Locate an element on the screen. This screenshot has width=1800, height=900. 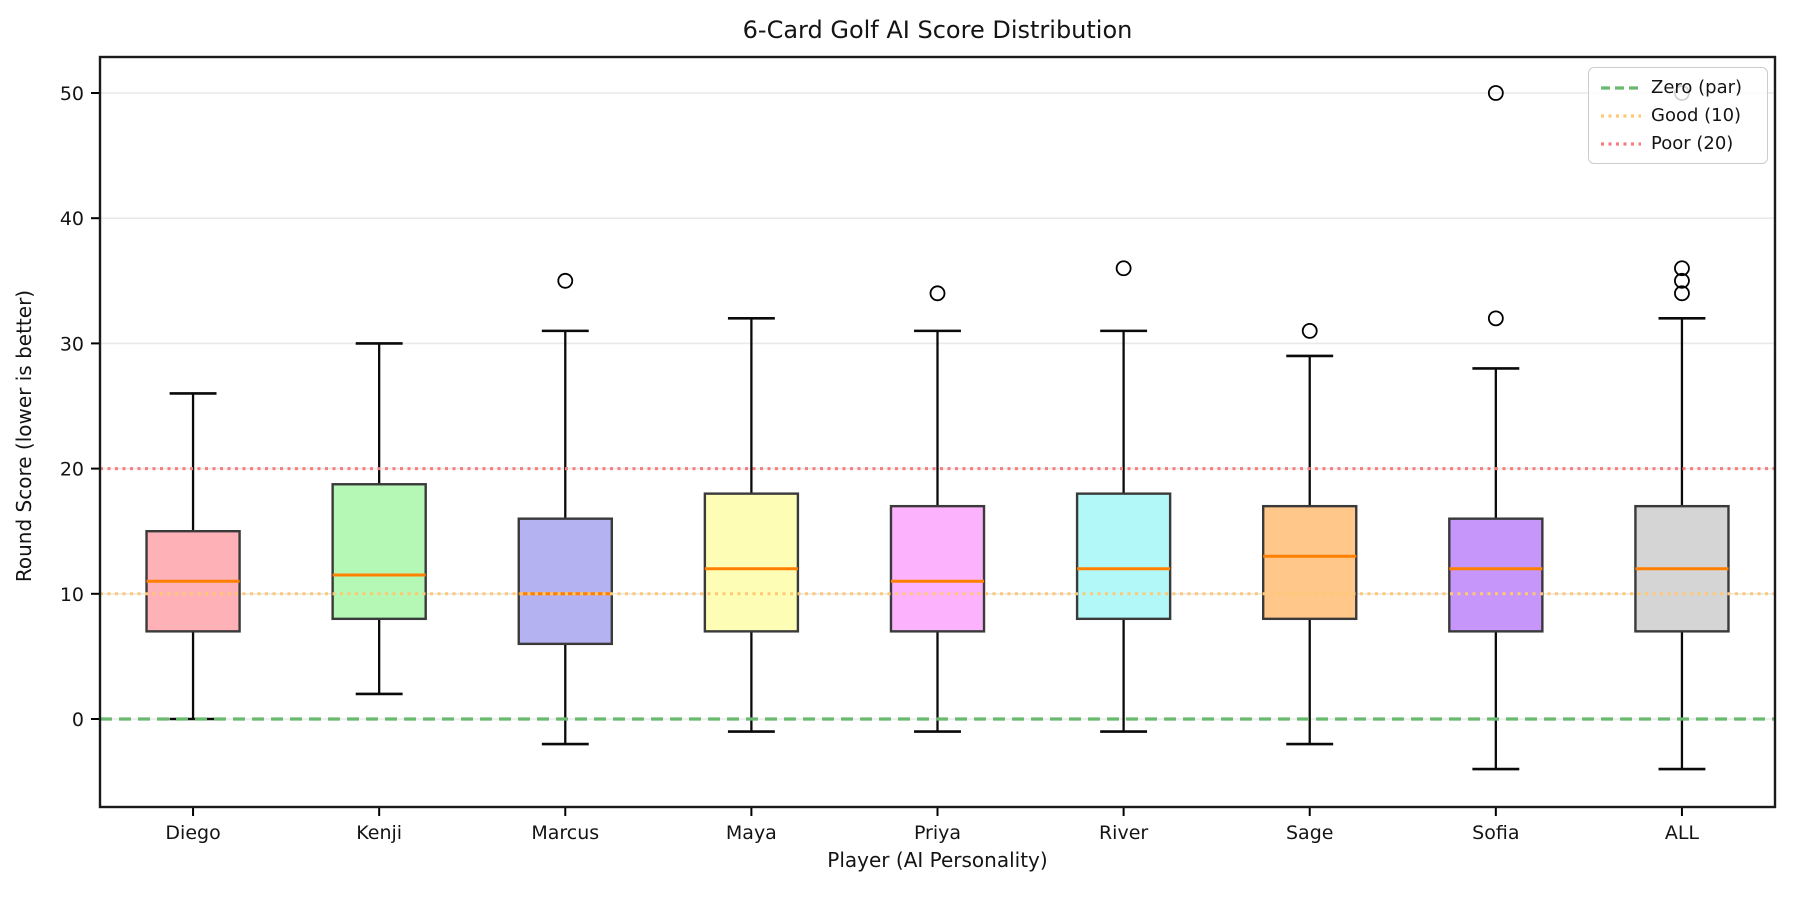
xtick-label-Marcus: Marcus is located at coordinates (565, 833).